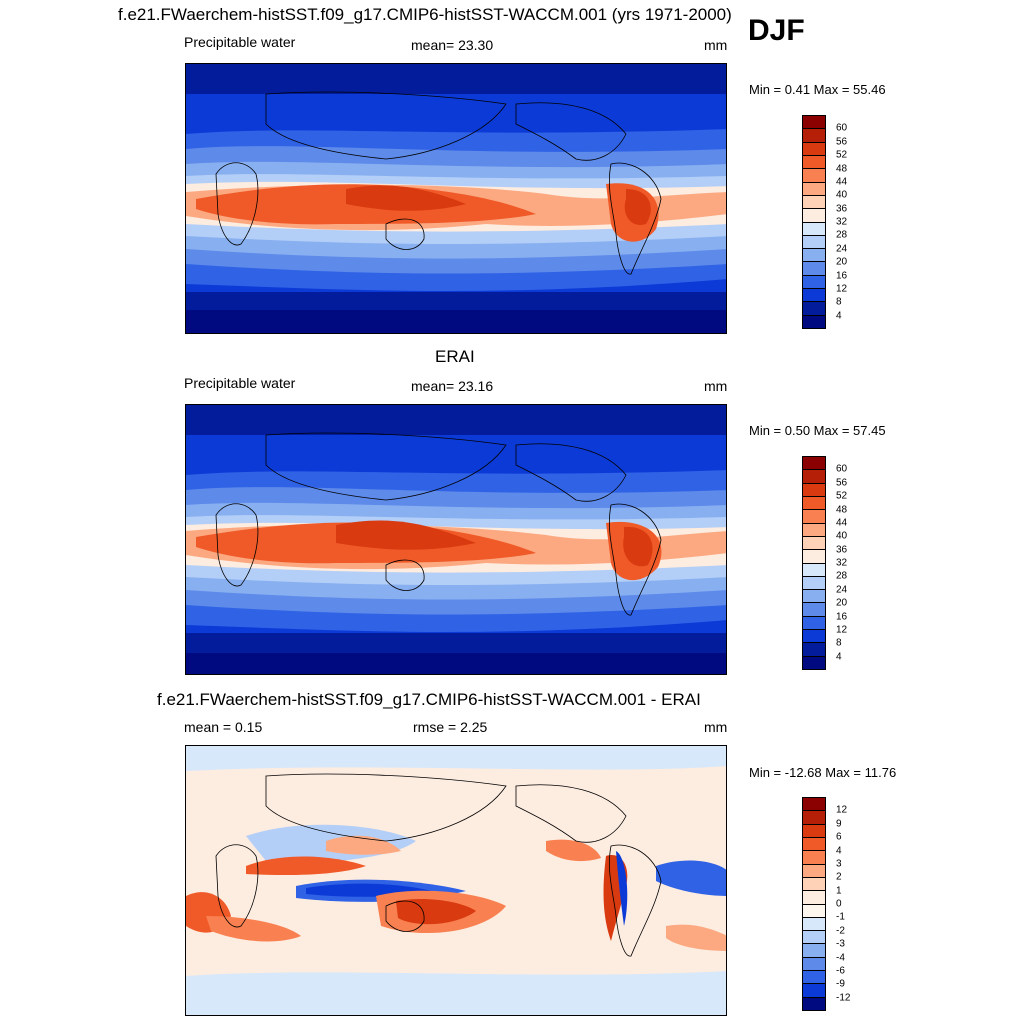  Describe the element at coordinates (456, 539) in the screenshot. I see `panel2-map` at that location.